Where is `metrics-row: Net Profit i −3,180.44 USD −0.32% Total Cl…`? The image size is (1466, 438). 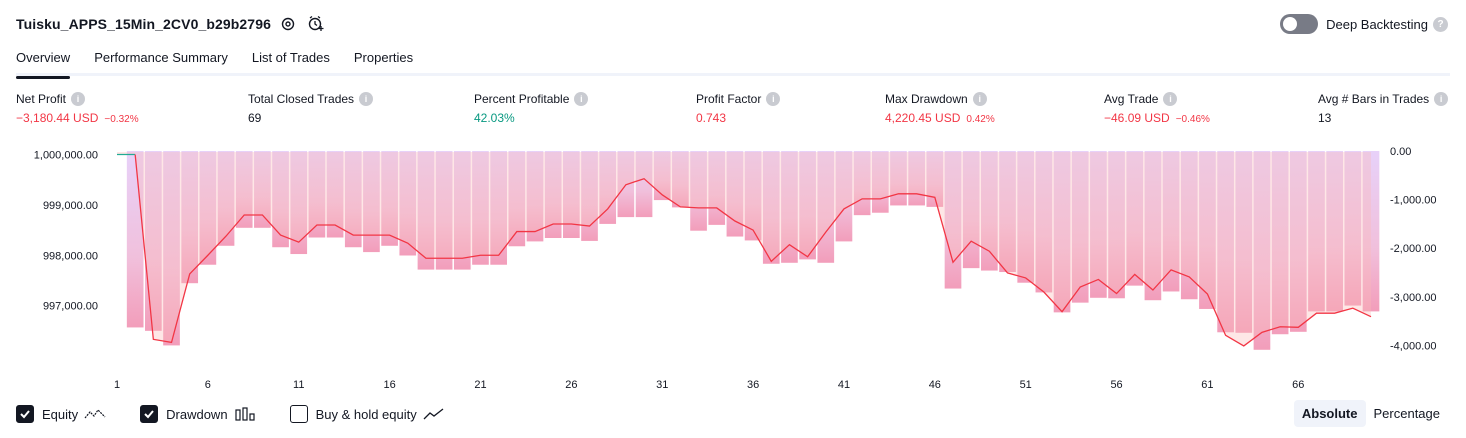
metrics-row: Net Profit i −3,180.44 USD −0.32% Total Cl… is located at coordinates (733, 112).